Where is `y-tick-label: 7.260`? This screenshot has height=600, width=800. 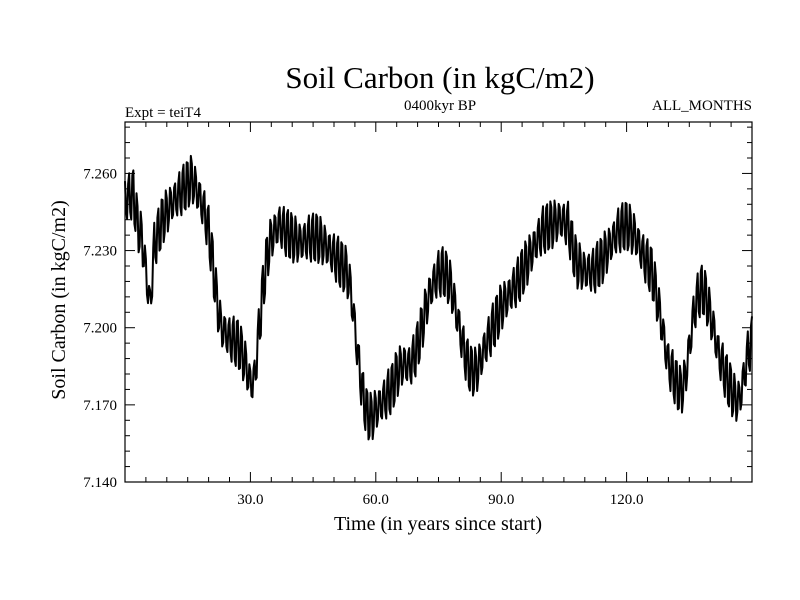 y-tick-label: 7.260 is located at coordinates (100, 174).